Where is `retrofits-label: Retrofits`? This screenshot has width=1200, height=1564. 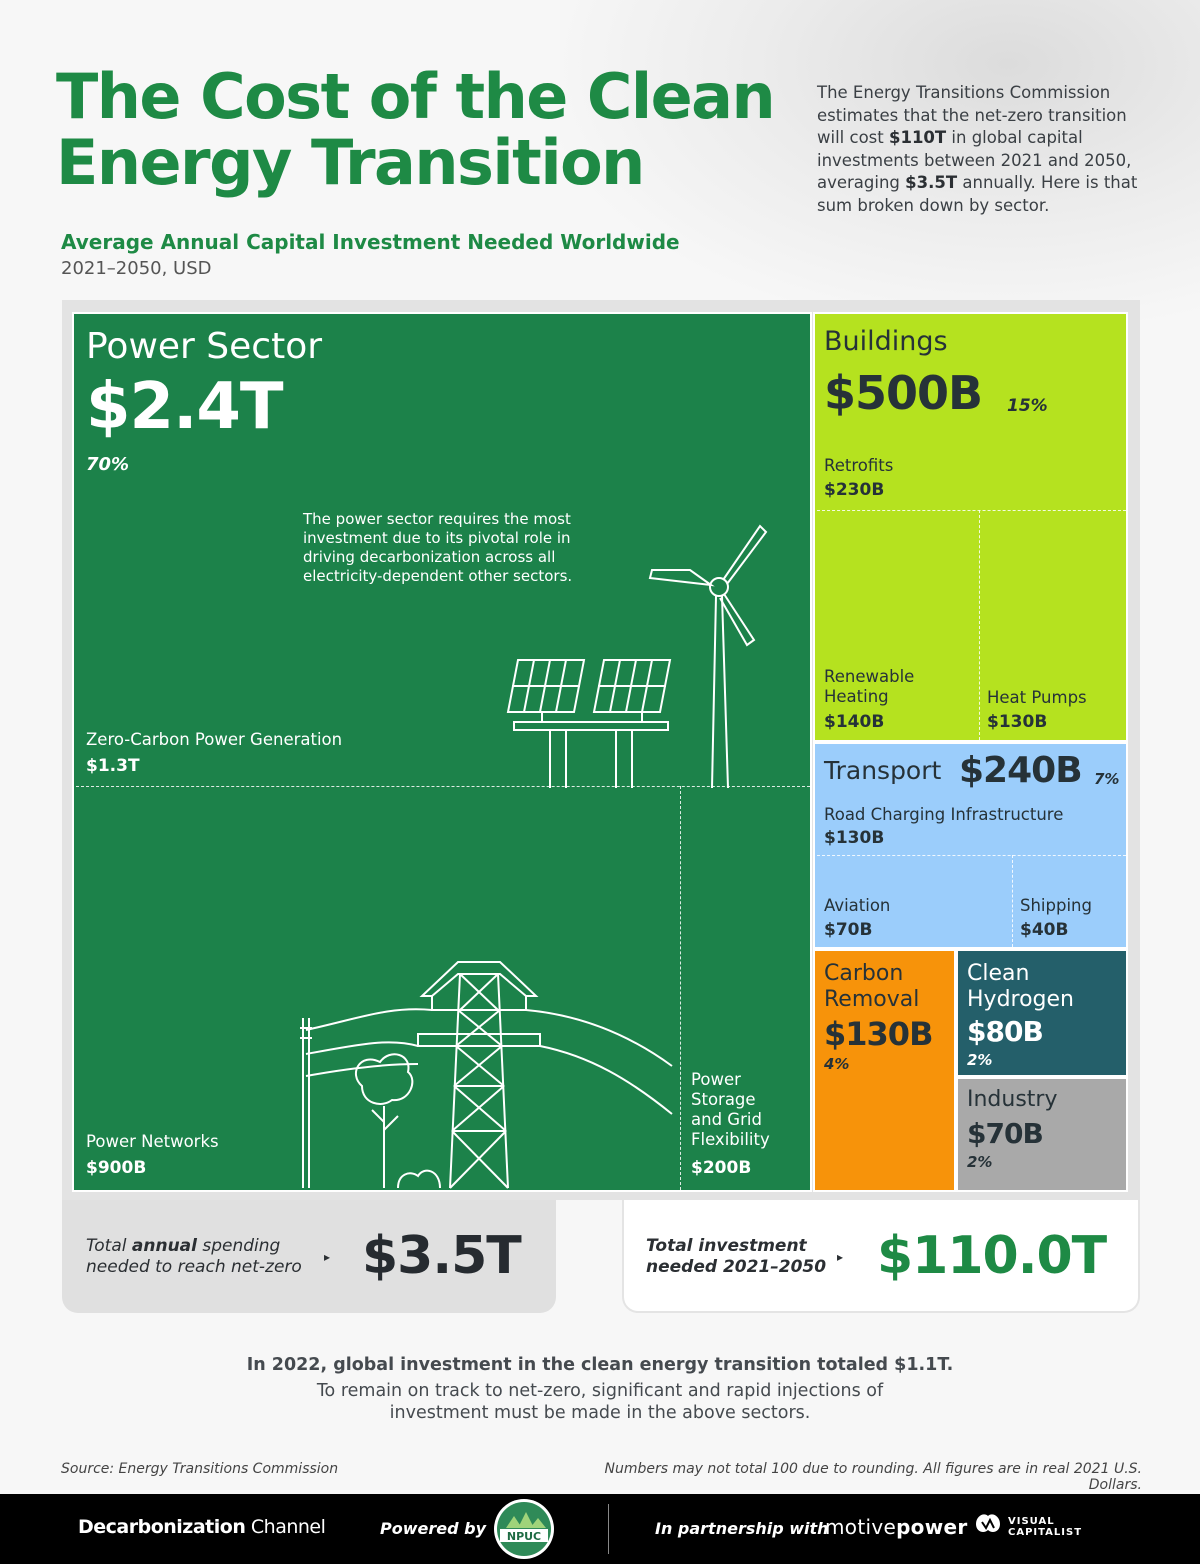
retrofits-label: Retrofits is located at coordinates (859, 465).